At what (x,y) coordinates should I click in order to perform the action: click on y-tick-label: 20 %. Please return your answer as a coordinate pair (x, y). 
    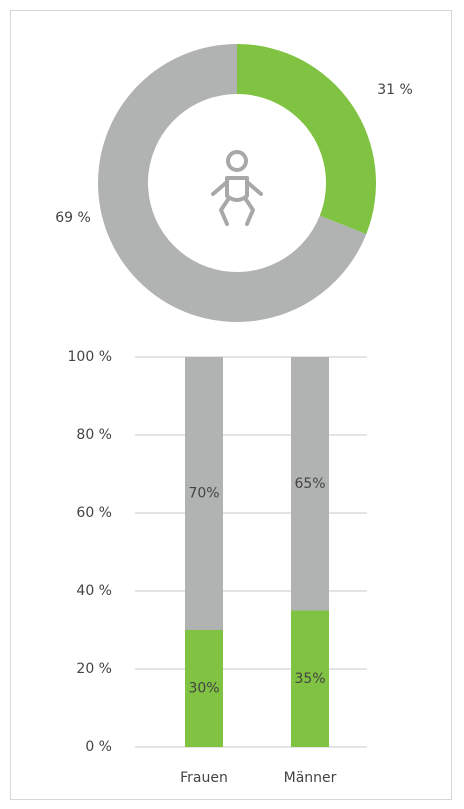
    Looking at the image, I should click on (94, 669).